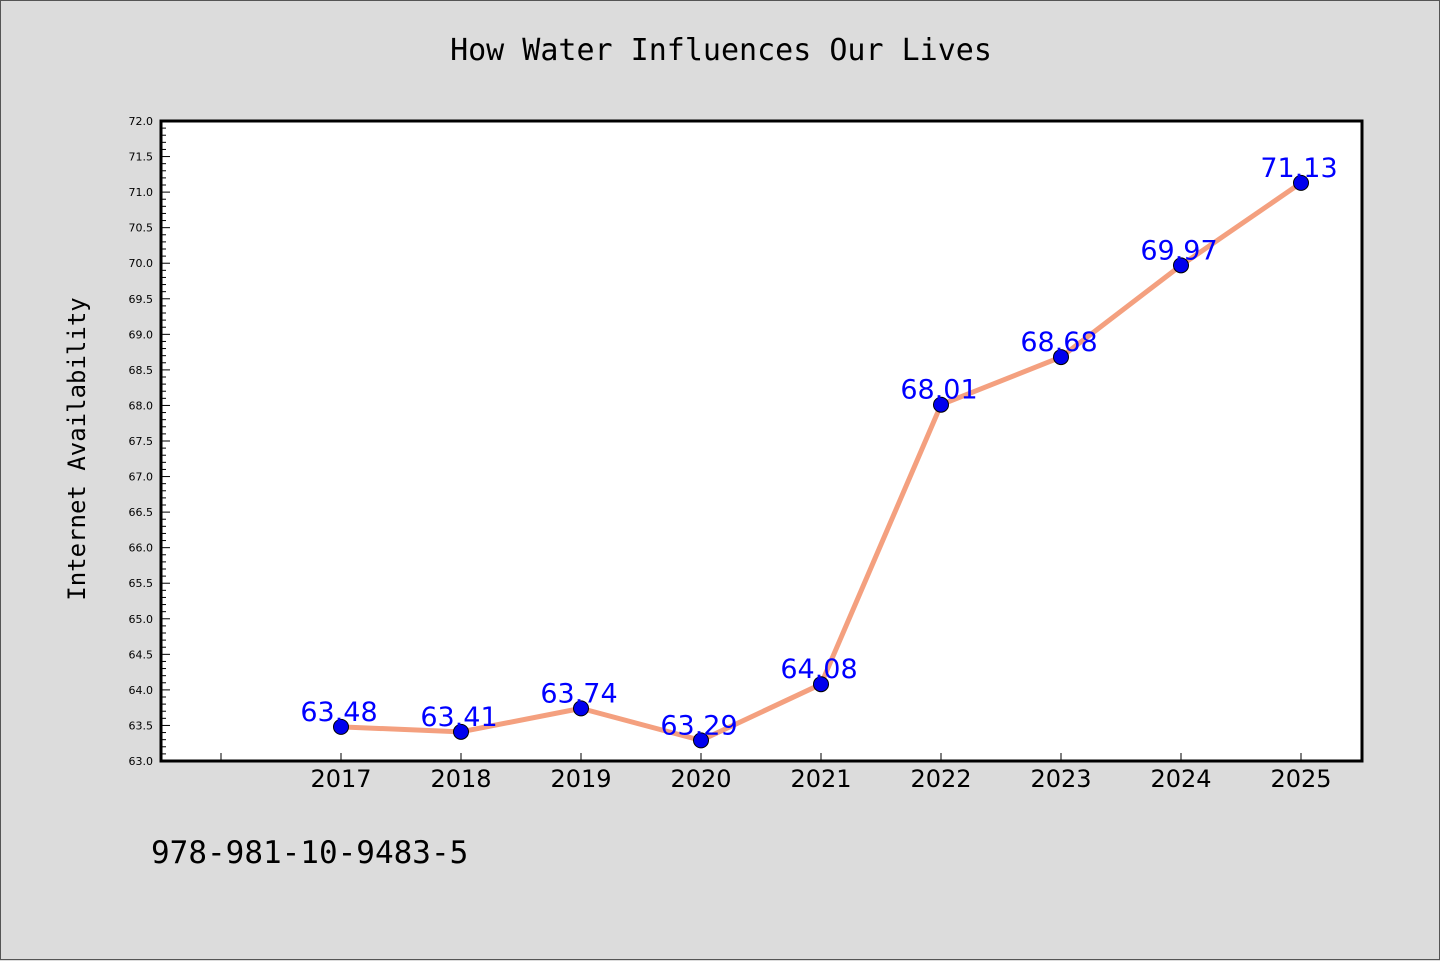  I want to click on y-tick-label: 67.0, so click(141, 477).